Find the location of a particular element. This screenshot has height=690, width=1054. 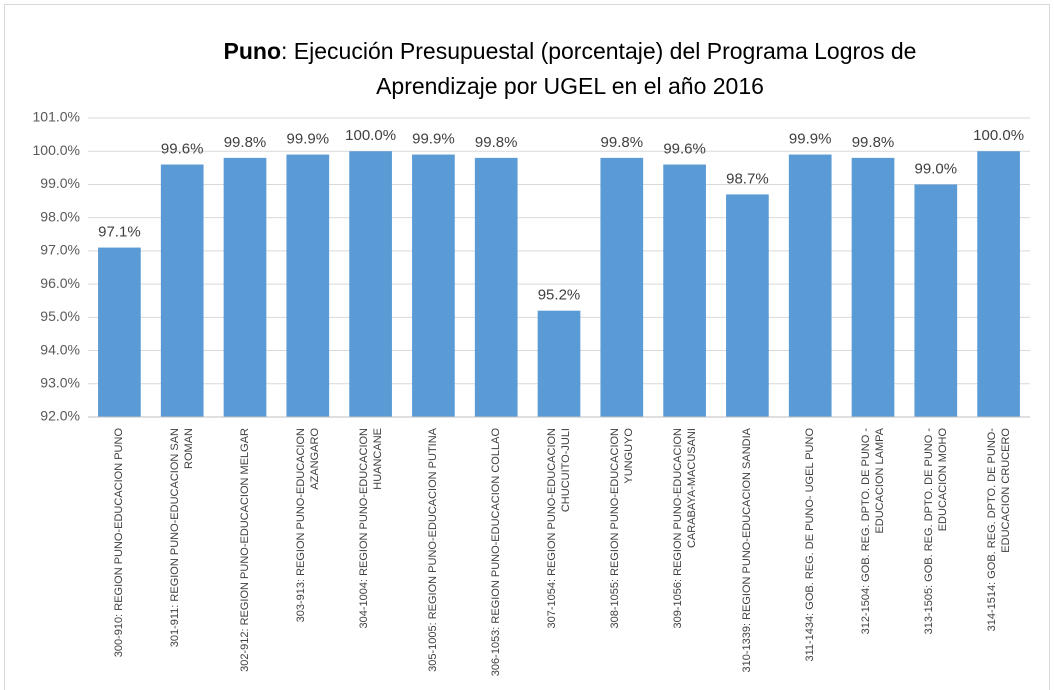

x-tick-label: 304-1004: REGION PUNO-EDUCACION HUANCANE is located at coordinates (370, 528).